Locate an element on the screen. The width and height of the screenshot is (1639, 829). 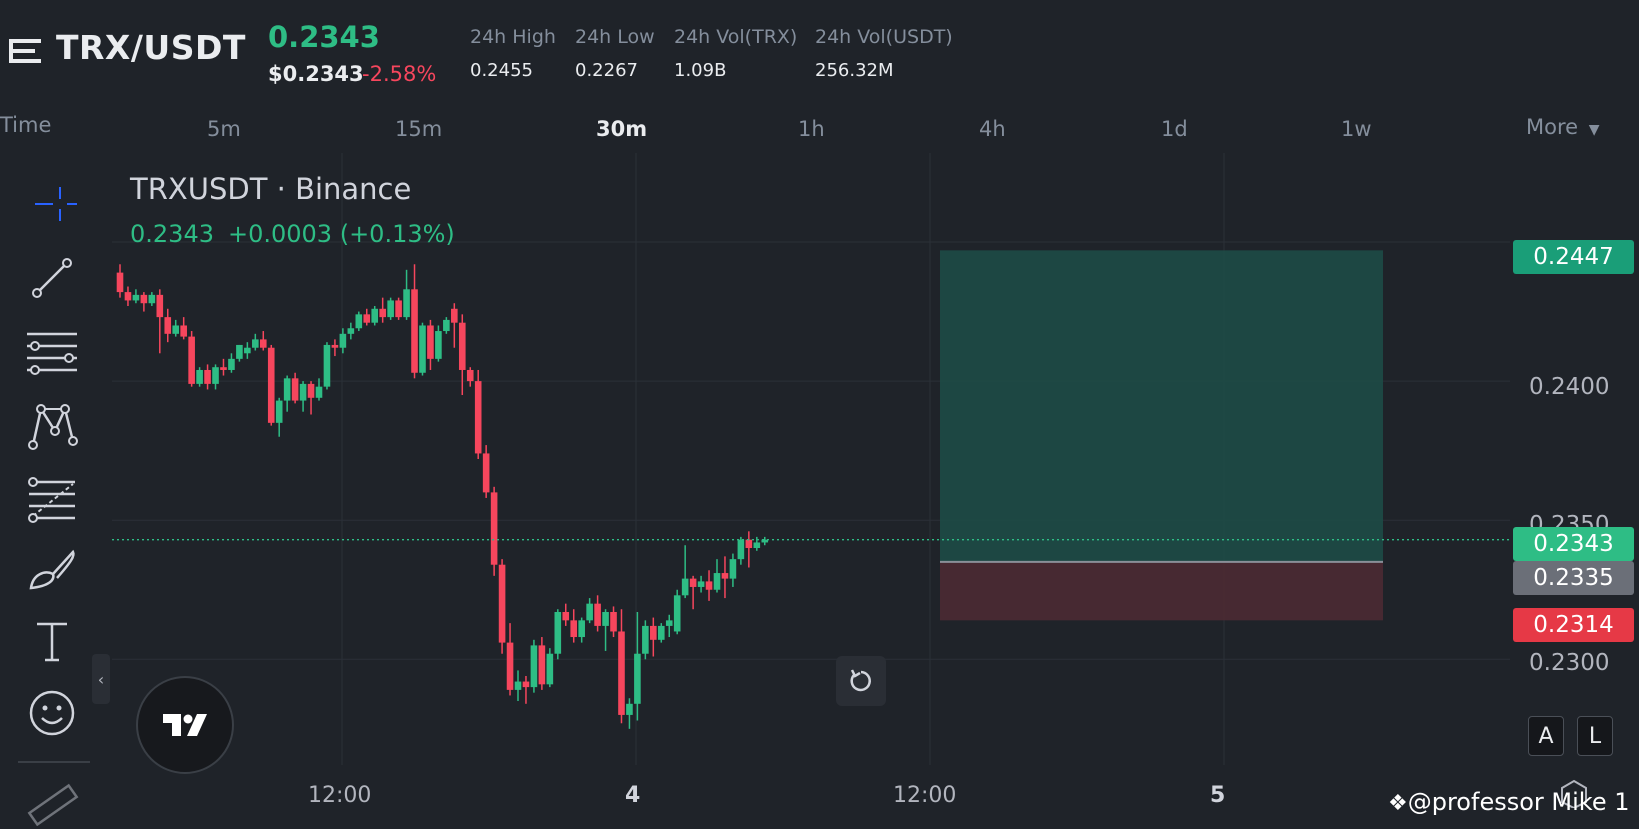
text-icon is located at coordinates (52, 642).